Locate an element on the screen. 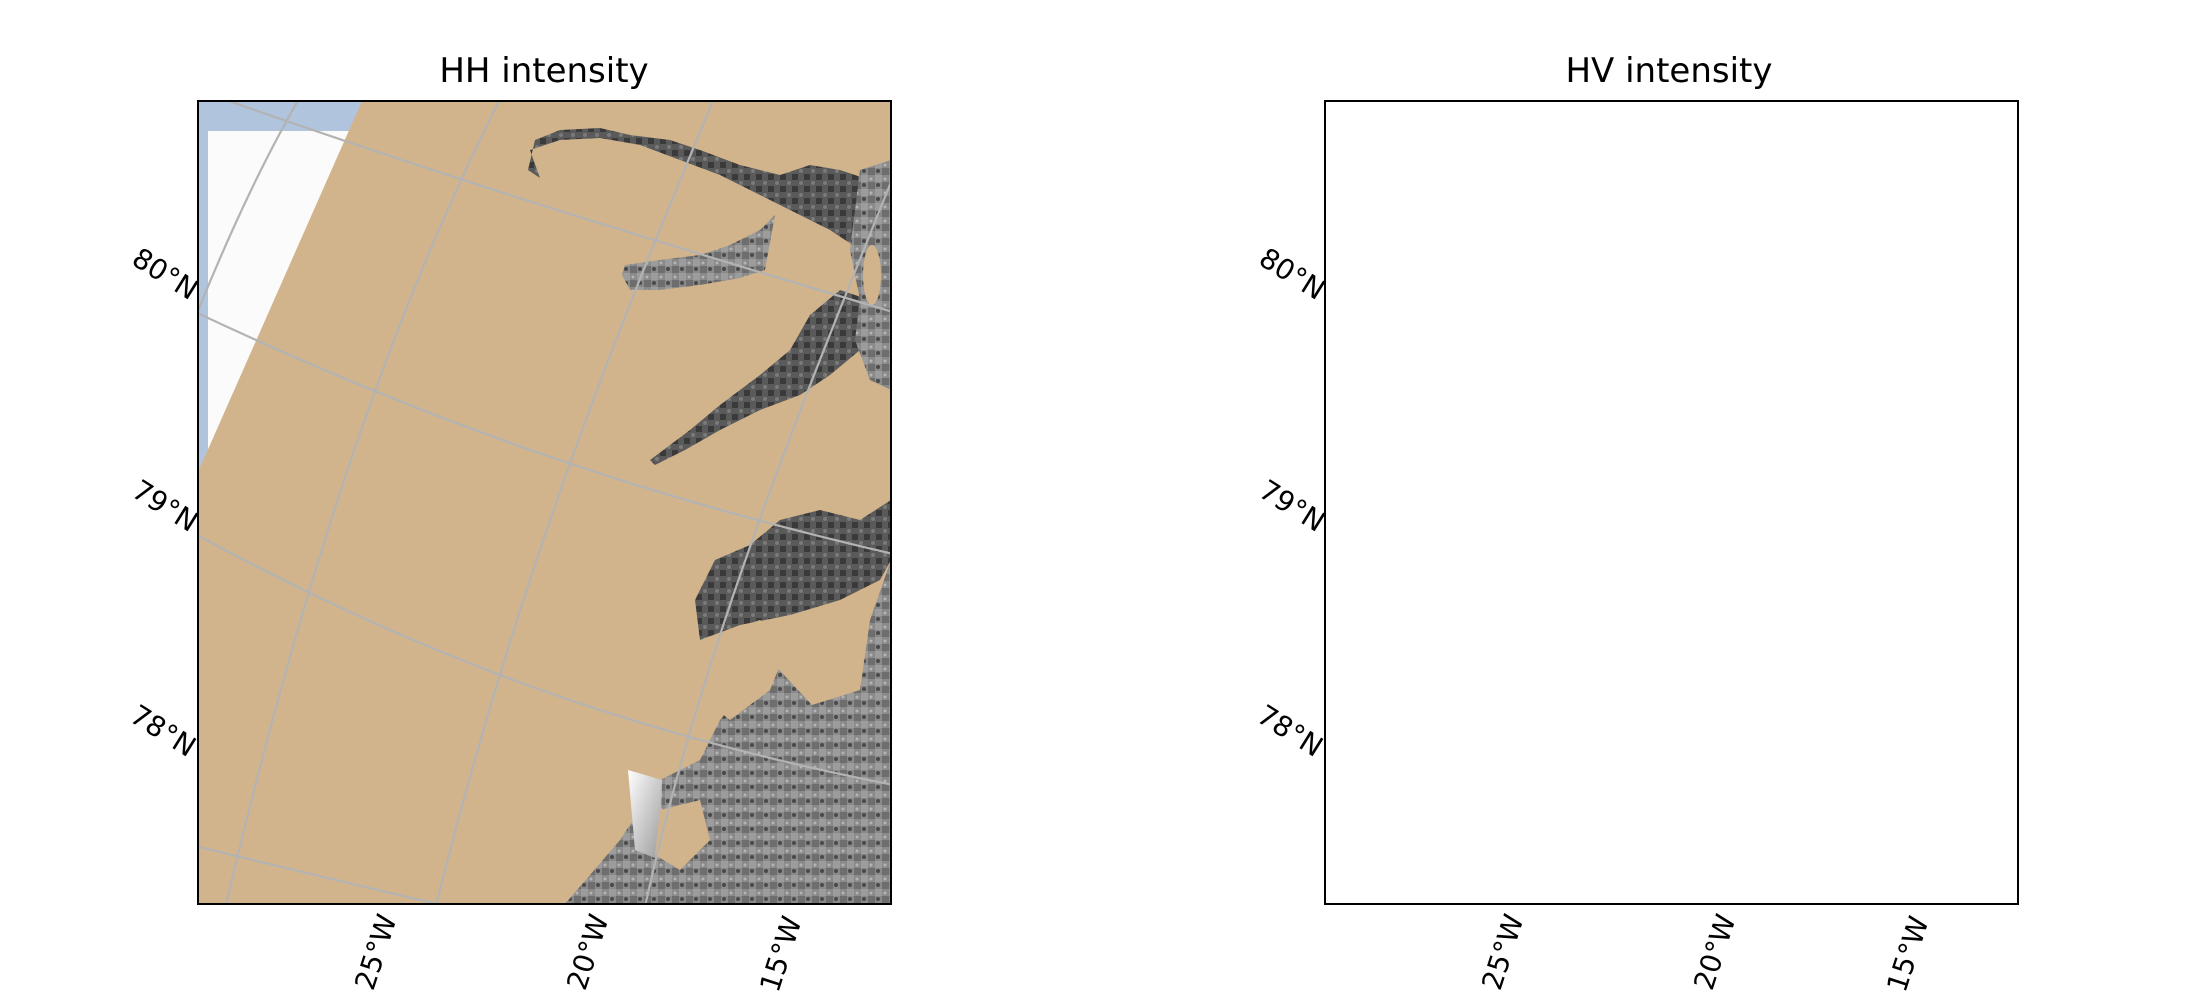  panel-title: HH intensity is located at coordinates (543, 71).